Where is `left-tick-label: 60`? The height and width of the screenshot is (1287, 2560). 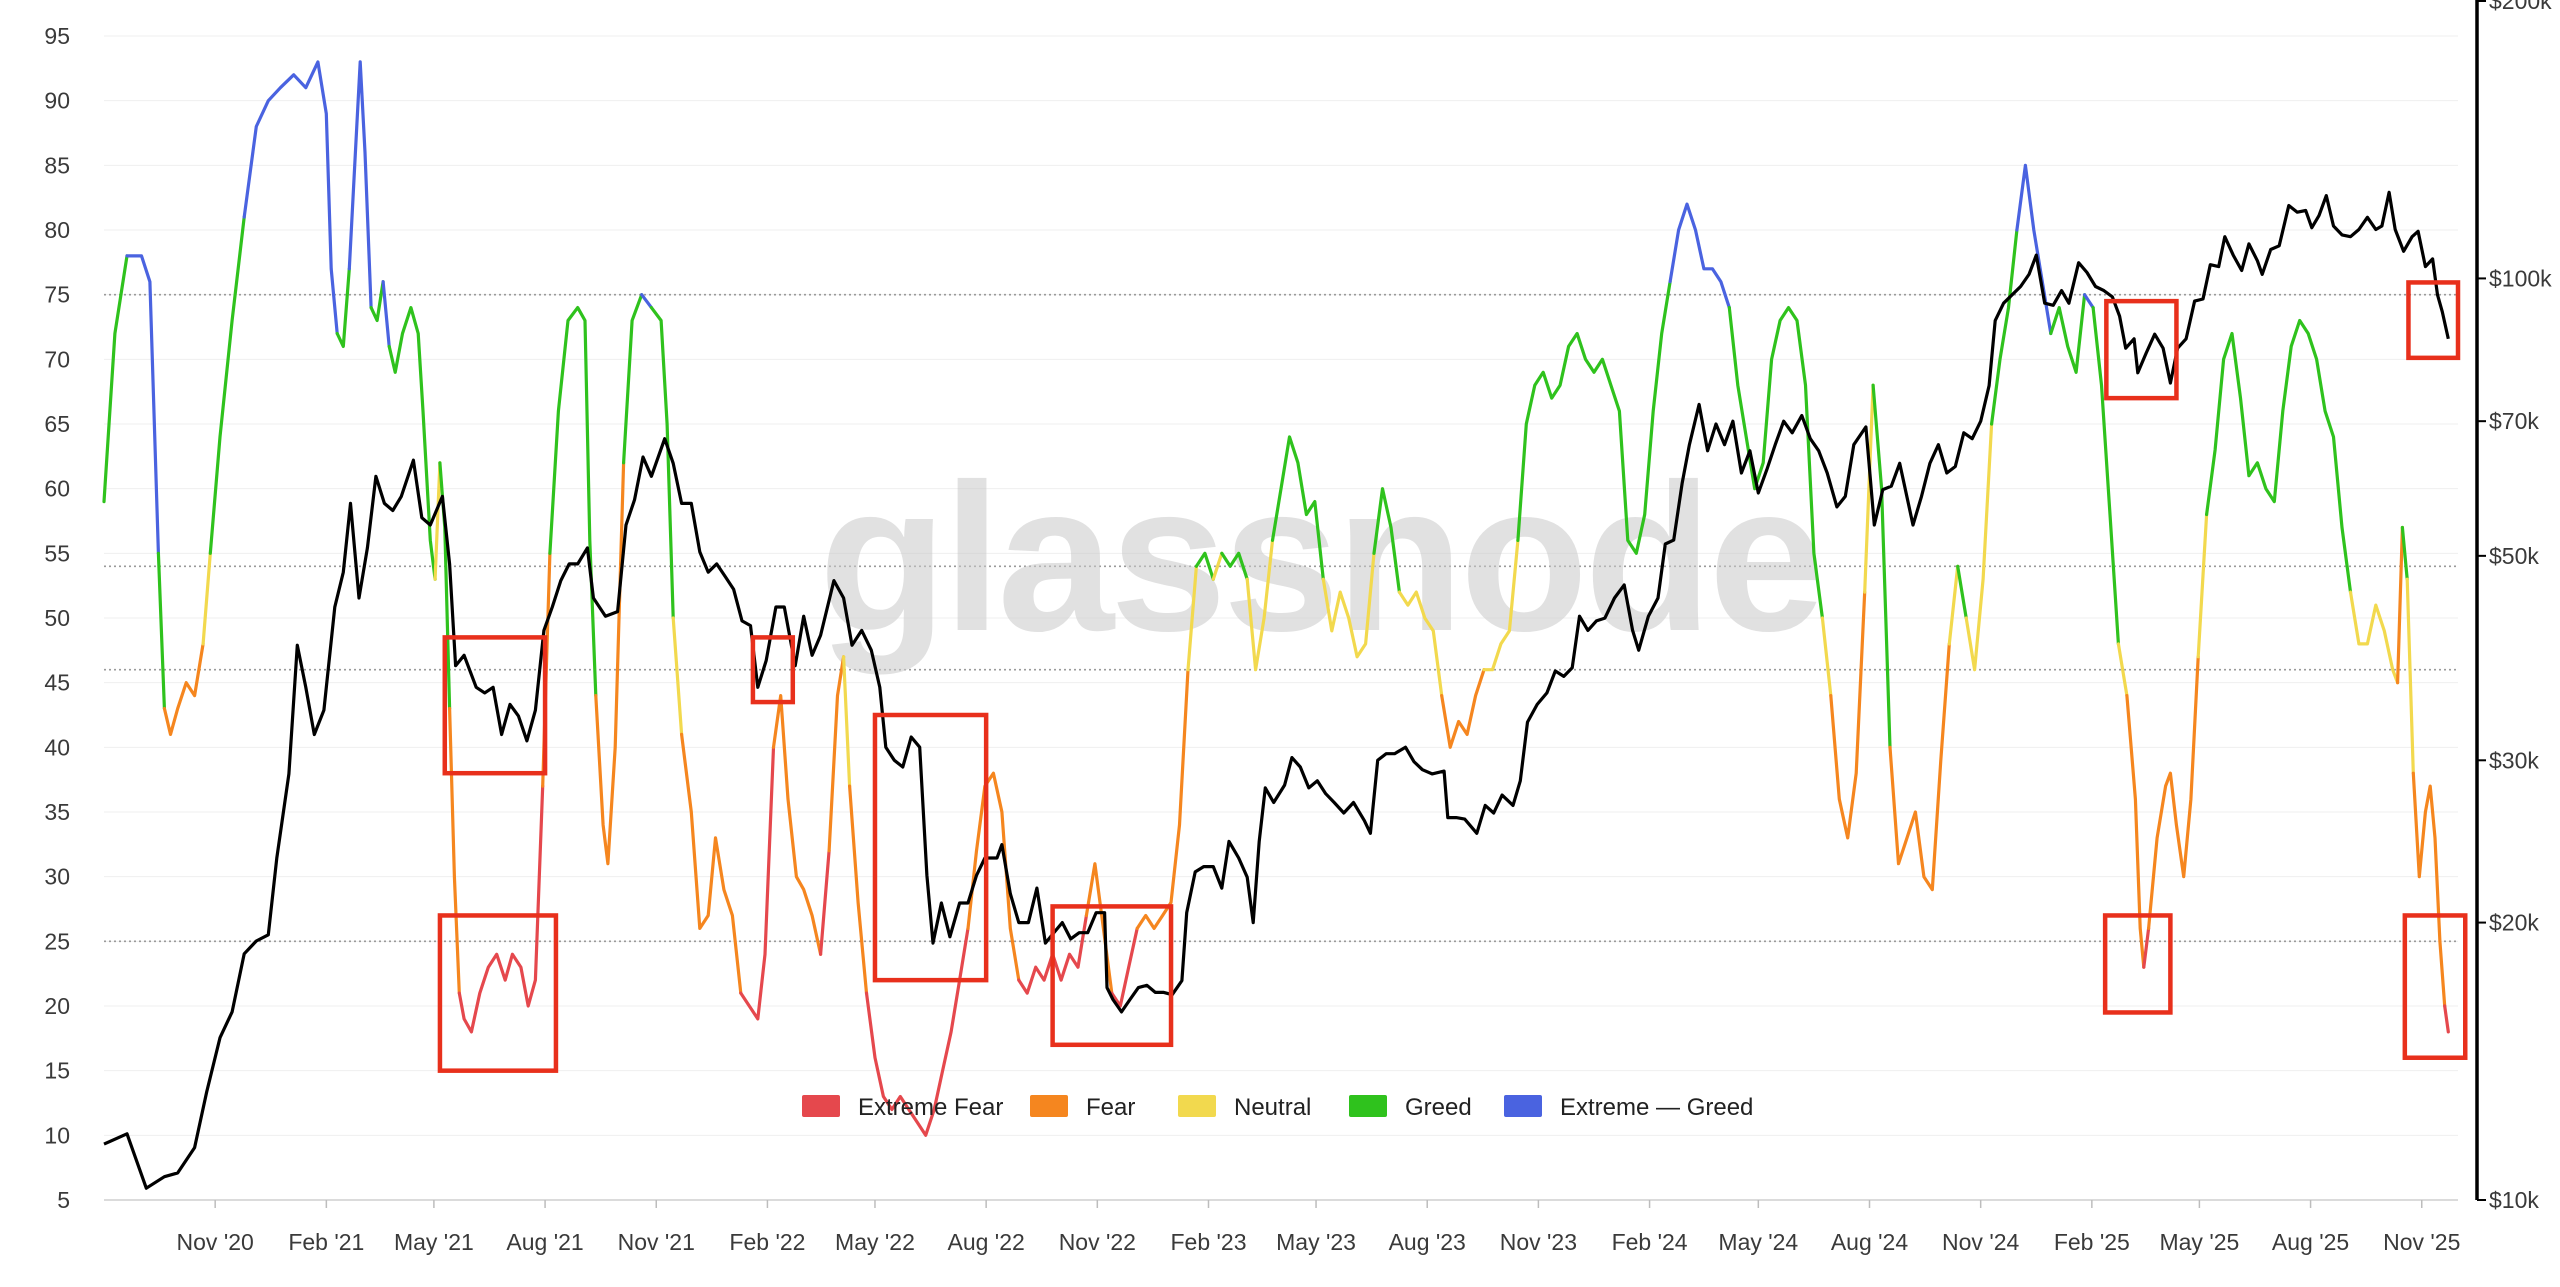 left-tick-label: 60 is located at coordinates (57, 489).